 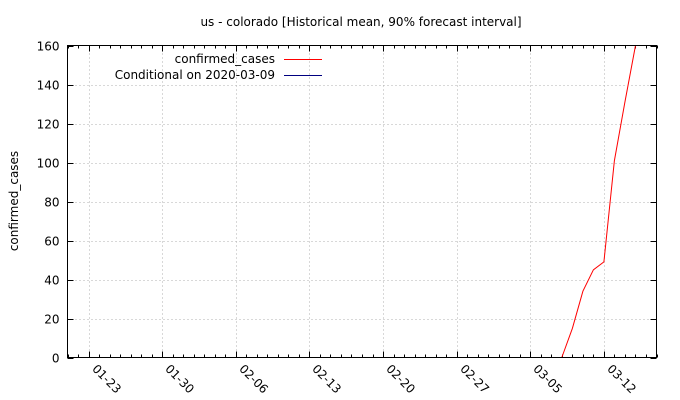 What do you see at coordinates (51, 320) in the screenshot?
I see `y-tick-label: 20` at bounding box center [51, 320].